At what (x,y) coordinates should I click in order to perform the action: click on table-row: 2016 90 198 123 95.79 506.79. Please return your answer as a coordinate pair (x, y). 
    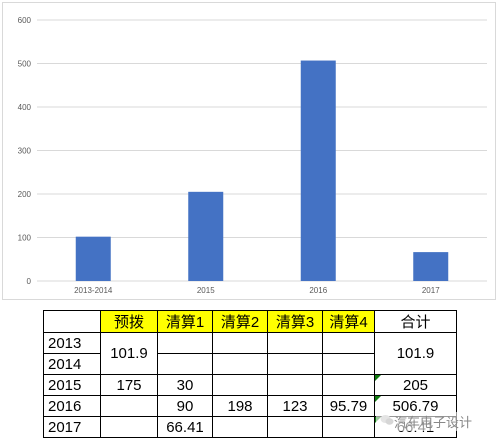
    Looking at the image, I should click on (250, 406).